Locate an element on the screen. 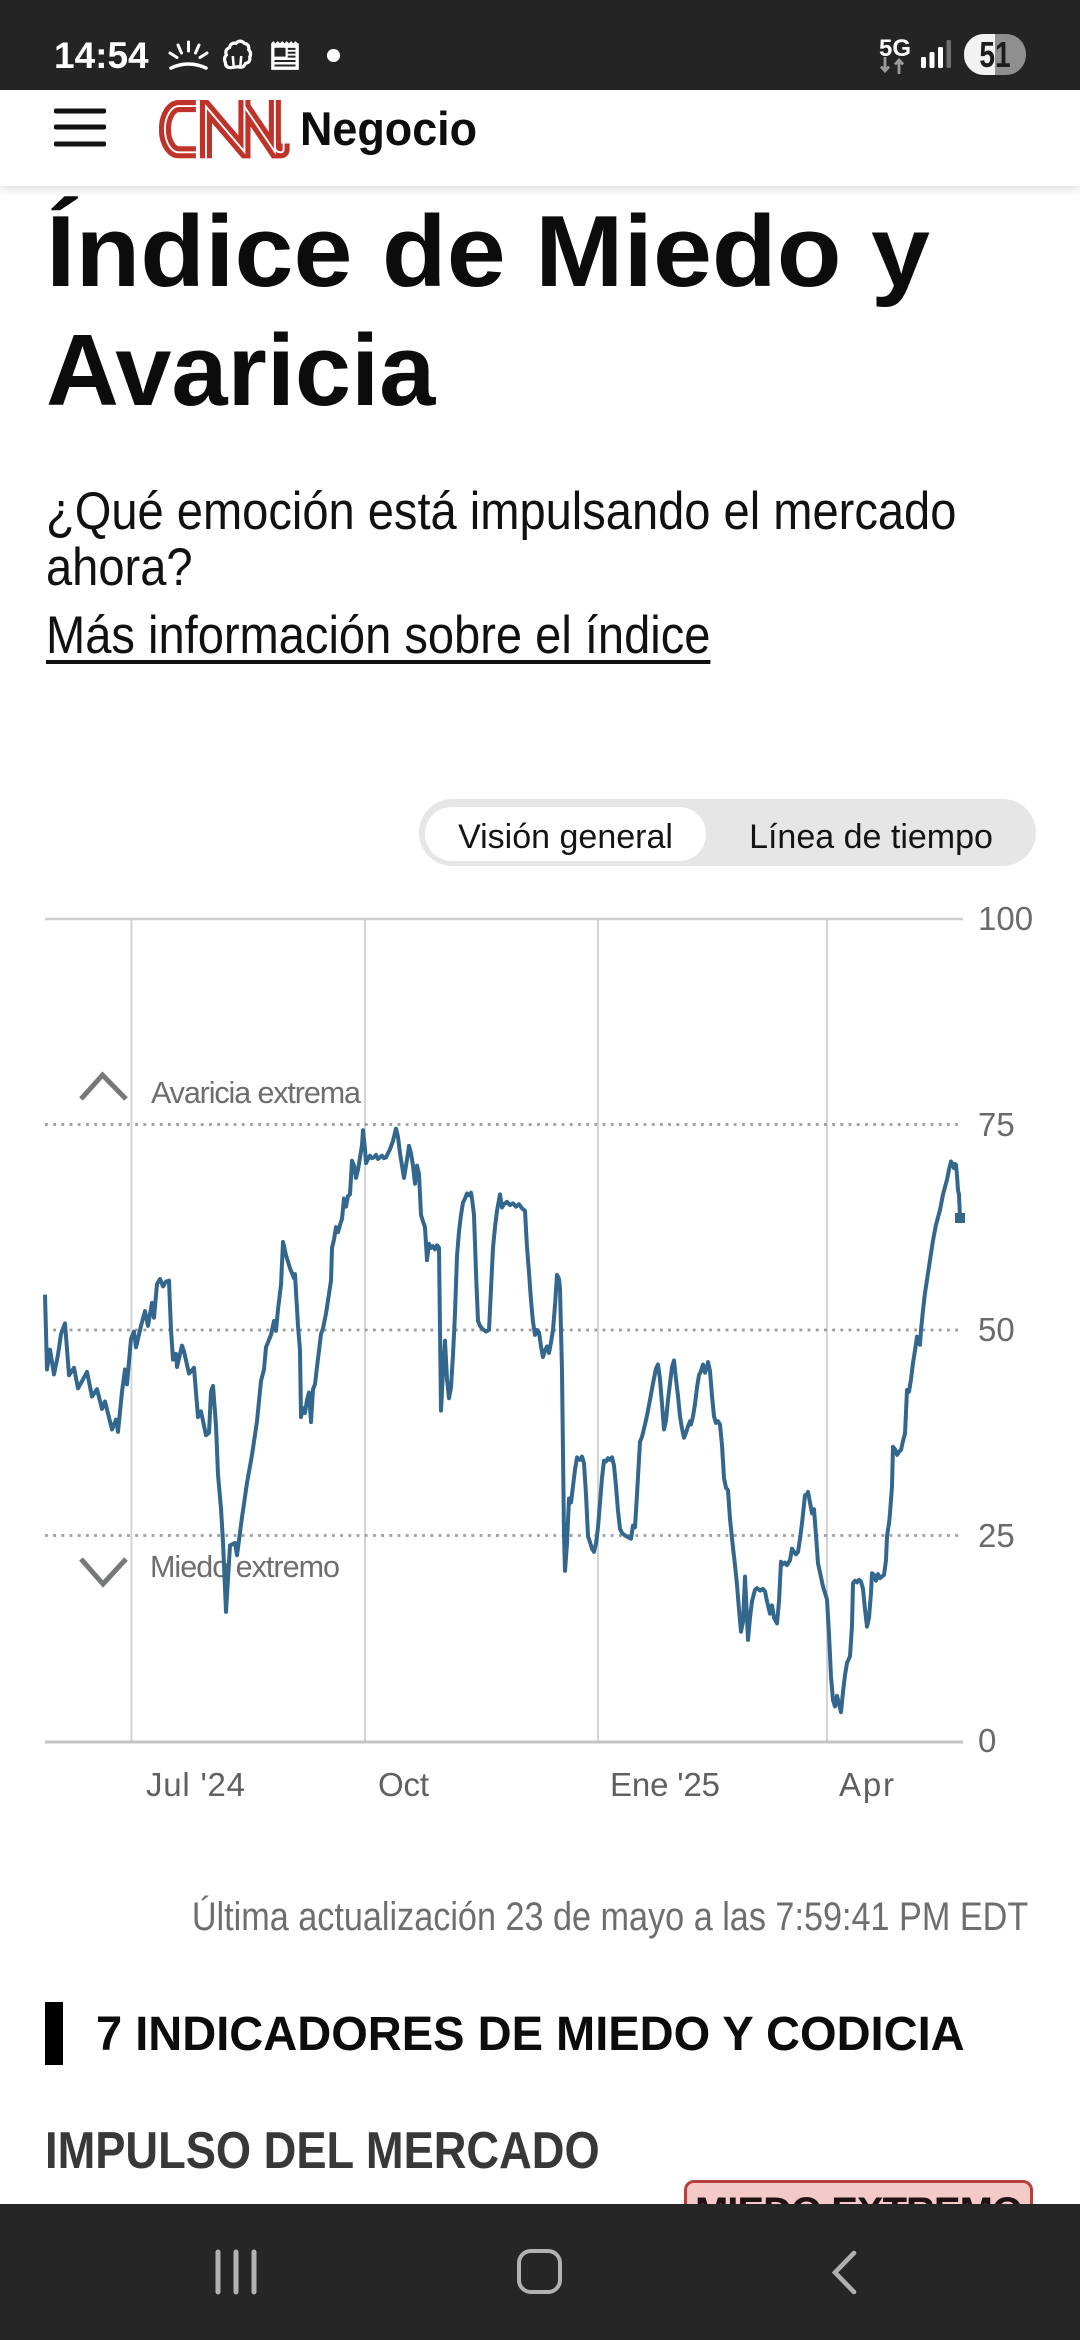 Image resolution: width=1080 pixels, height=2340 pixels. svg-text: Oct is located at coordinates (403, 1784).